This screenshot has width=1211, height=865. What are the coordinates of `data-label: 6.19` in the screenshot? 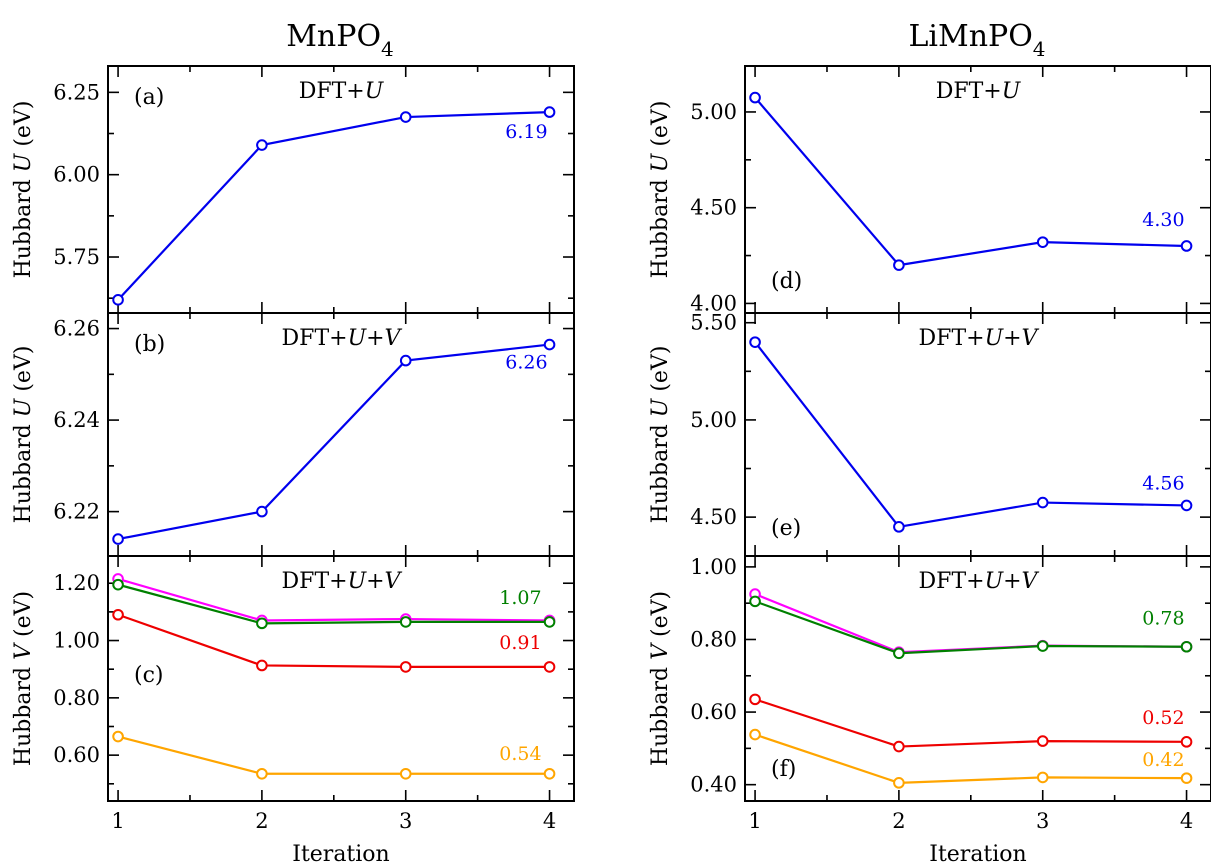 It's located at (526, 132).